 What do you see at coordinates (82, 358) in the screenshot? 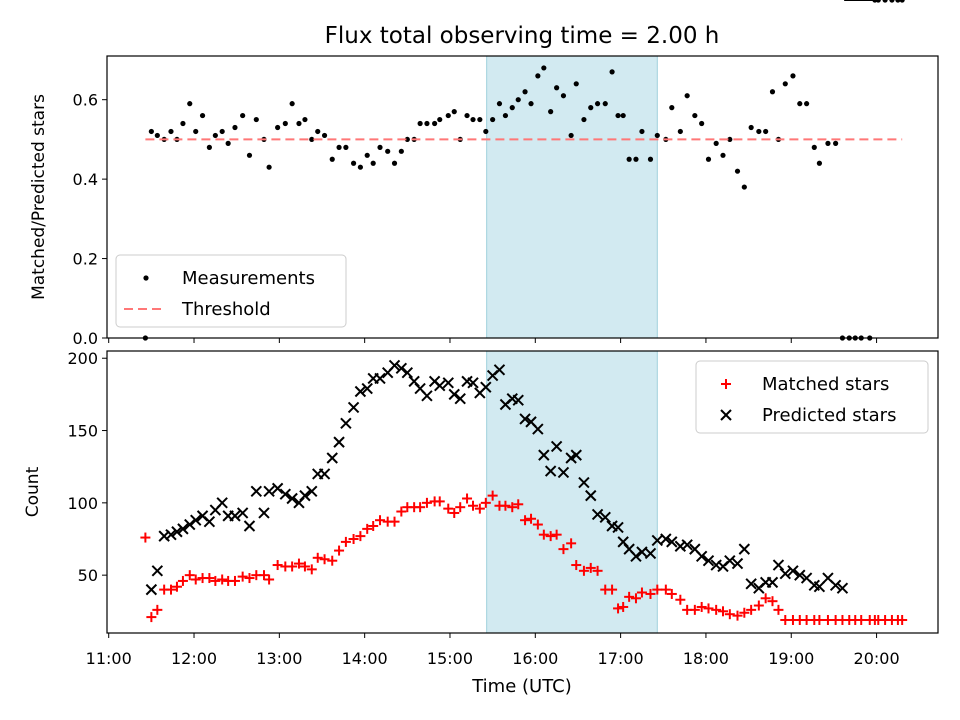
I see `y-tick-label: 200` at bounding box center [82, 358].